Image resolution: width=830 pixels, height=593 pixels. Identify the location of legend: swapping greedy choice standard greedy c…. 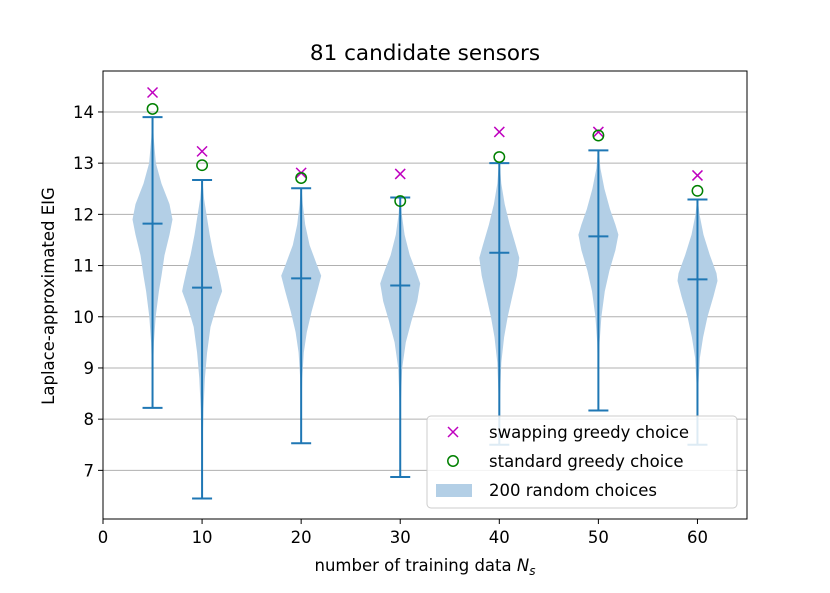
(582, 462).